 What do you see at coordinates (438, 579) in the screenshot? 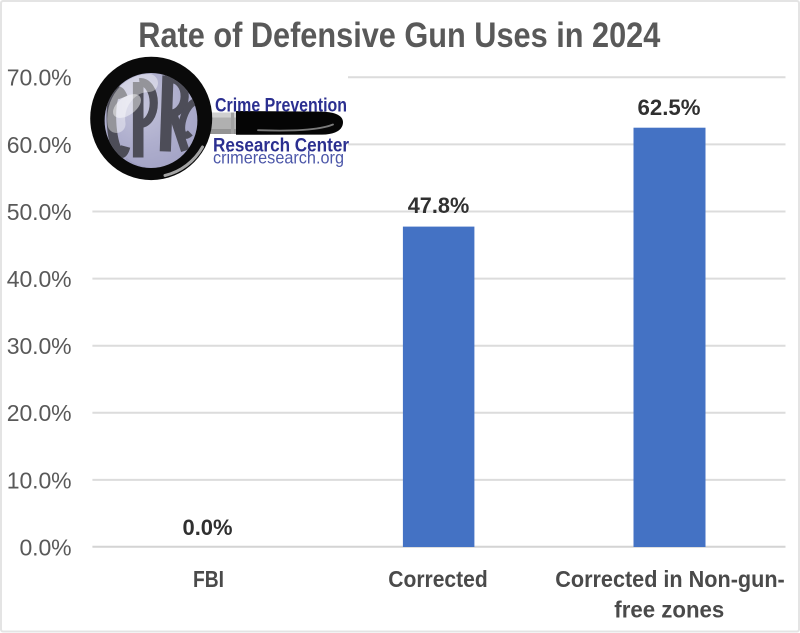
I see `svg-text: Corrected` at bounding box center [438, 579].